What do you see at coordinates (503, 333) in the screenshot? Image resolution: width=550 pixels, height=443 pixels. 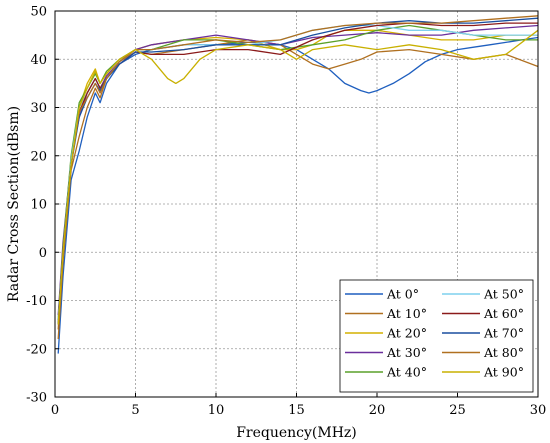 I see `legend-label: At 70°` at bounding box center [503, 333].